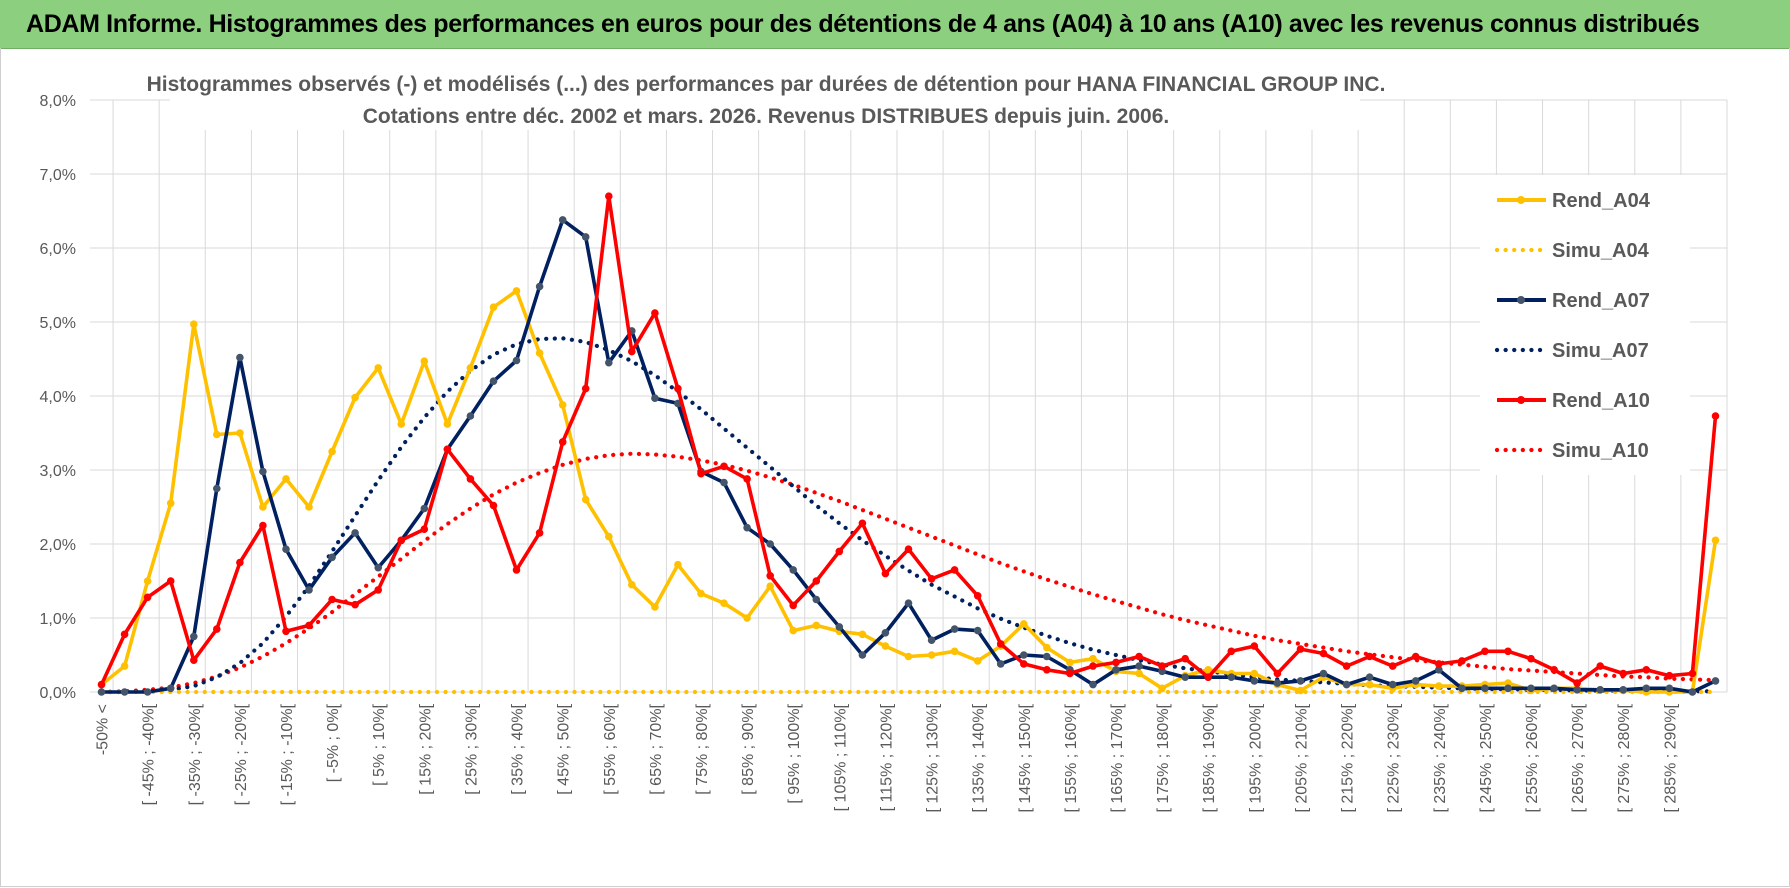  I want to click on x-tick-label: [ 75% ; 80%[, so click(702, 748).